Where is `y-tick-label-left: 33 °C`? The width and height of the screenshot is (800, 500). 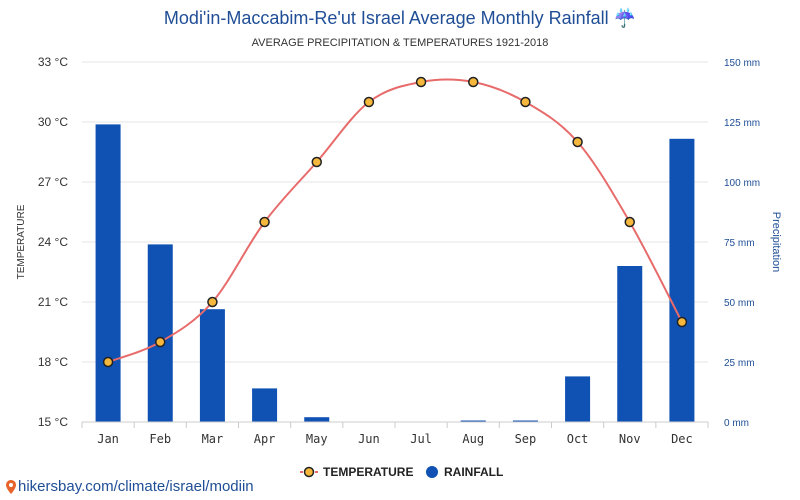
y-tick-label-left: 33 °C is located at coordinates (53, 62).